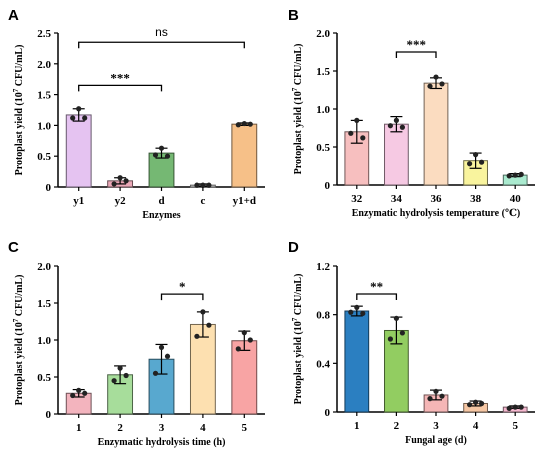 The height and width of the screenshot is (459, 550). Describe the element at coordinates (436, 440) in the screenshot. I see `x-axis-label: Fungal age (d)` at that location.